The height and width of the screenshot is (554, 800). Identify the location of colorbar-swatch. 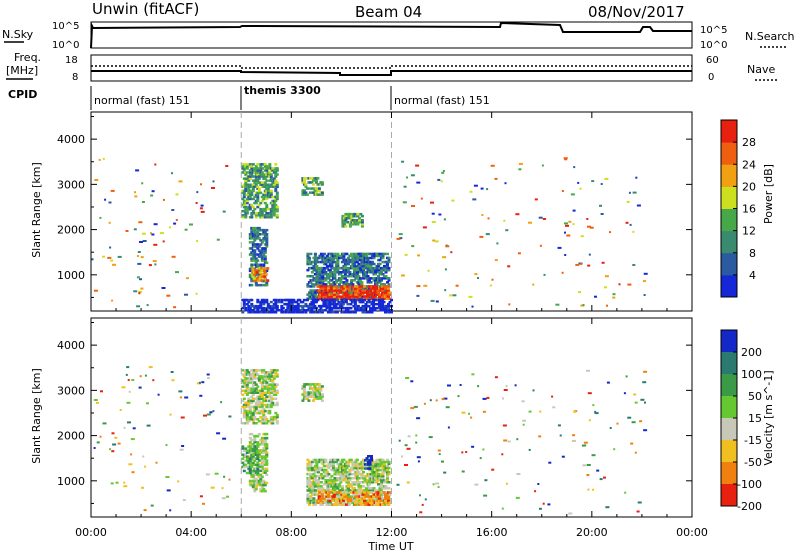
(729, 197).